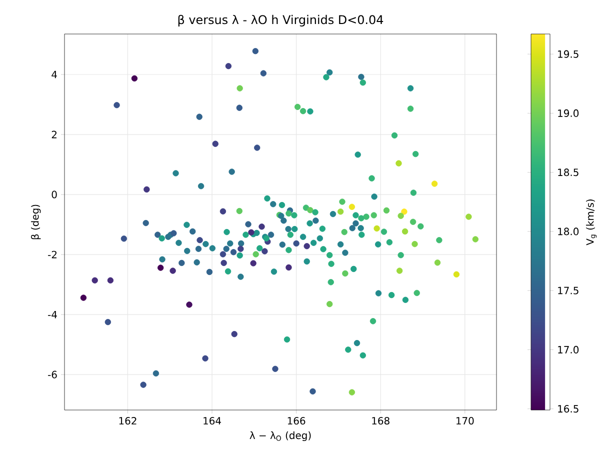 Image resolution: width=597 pixels, height=454 pixels. What do you see at coordinates (568, 113) in the screenshot?
I see `color-bar-label: 19.0` at bounding box center [568, 113].